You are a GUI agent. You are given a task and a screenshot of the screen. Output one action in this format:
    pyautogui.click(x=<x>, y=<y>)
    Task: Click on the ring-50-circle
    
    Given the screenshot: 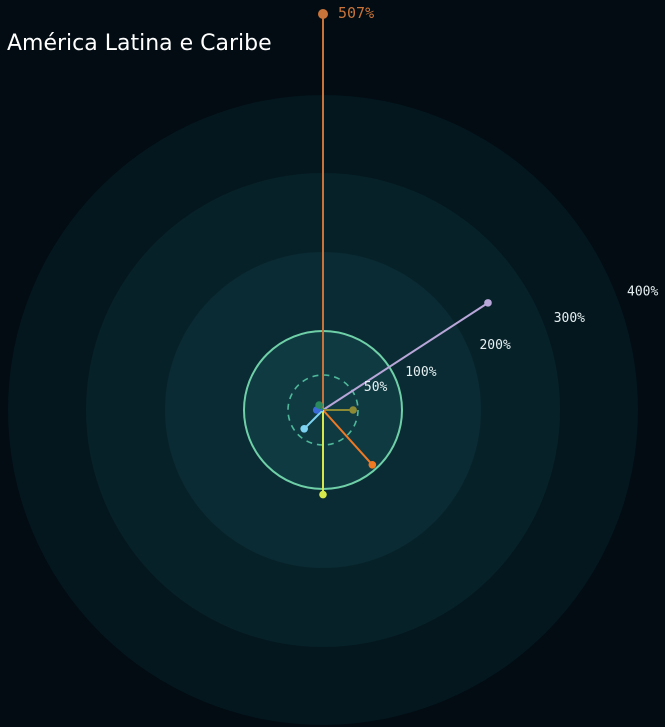 What is the action you would take?
    pyautogui.click(x=323, y=410)
    